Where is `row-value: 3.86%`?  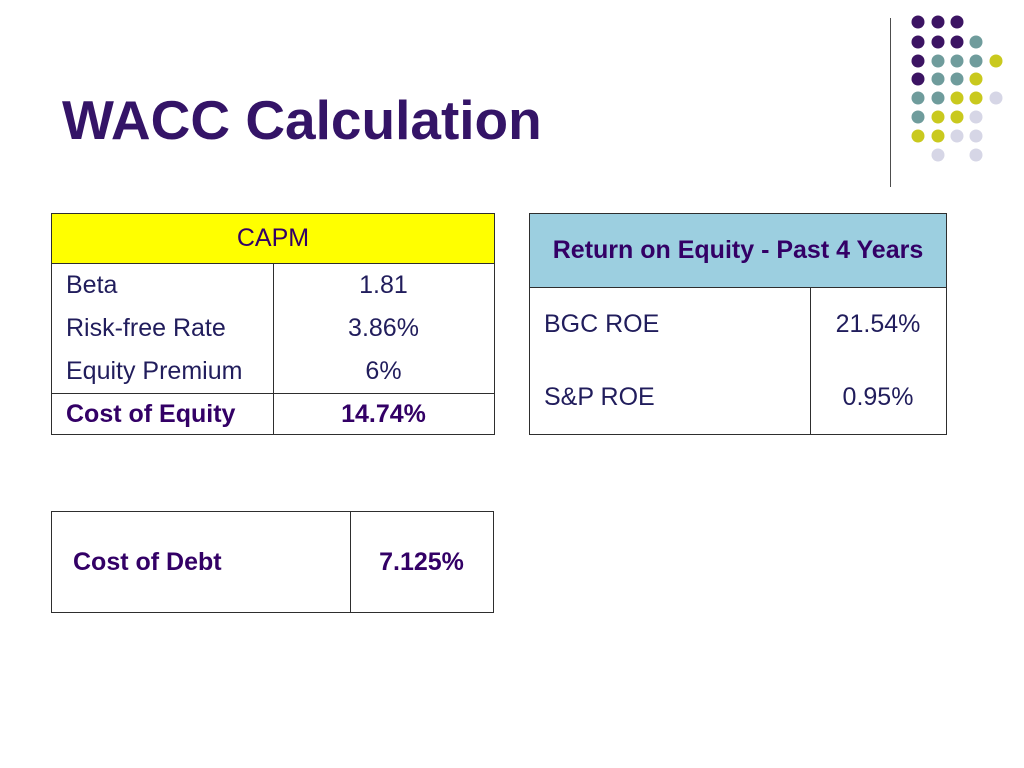
row-value: 3.86% is located at coordinates (383, 328).